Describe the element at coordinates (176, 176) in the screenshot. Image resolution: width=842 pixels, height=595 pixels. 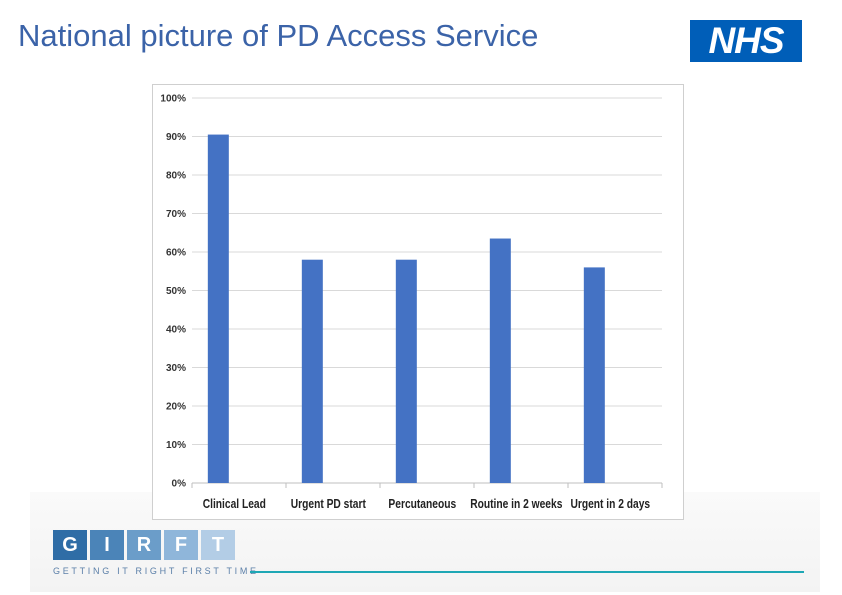
I see `y-tick-label: 80%` at that location.